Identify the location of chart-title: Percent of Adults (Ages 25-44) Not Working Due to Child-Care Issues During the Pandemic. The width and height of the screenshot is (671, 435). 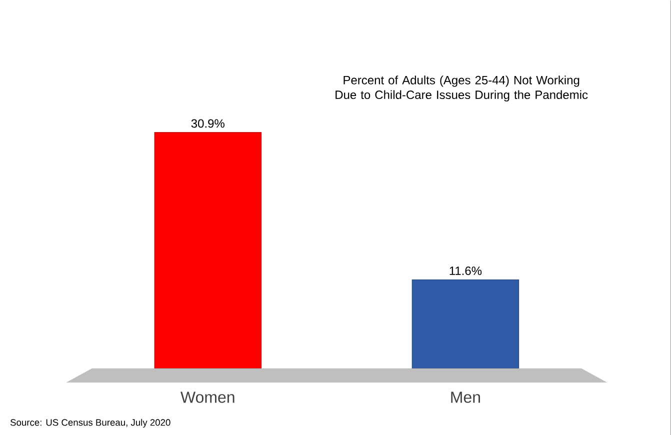
(462, 89).